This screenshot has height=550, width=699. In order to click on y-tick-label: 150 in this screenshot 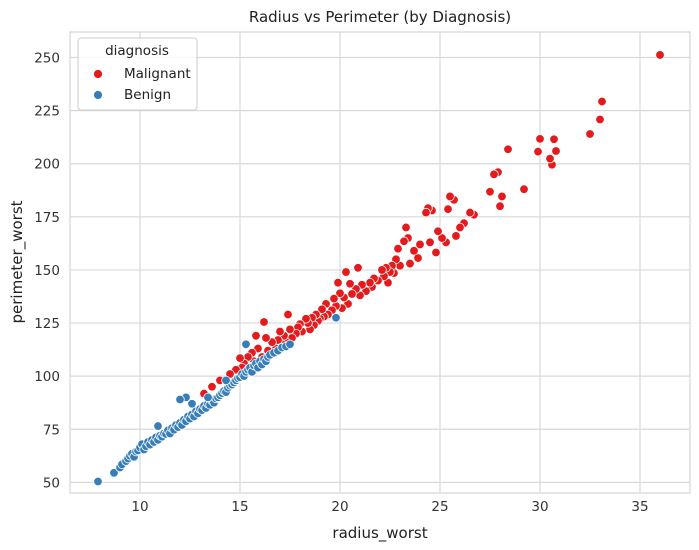, I will do `click(47, 271)`.